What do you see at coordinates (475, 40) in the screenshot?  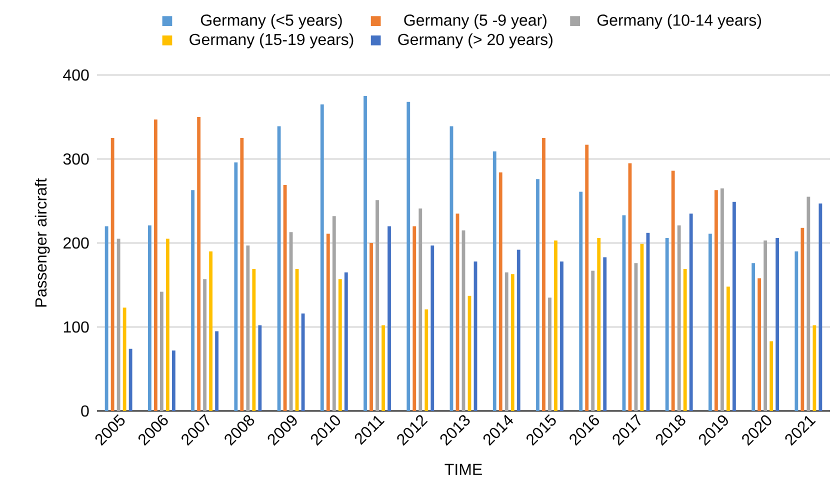 I see `legend-label: Germany (> 20 years)` at bounding box center [475, 40].